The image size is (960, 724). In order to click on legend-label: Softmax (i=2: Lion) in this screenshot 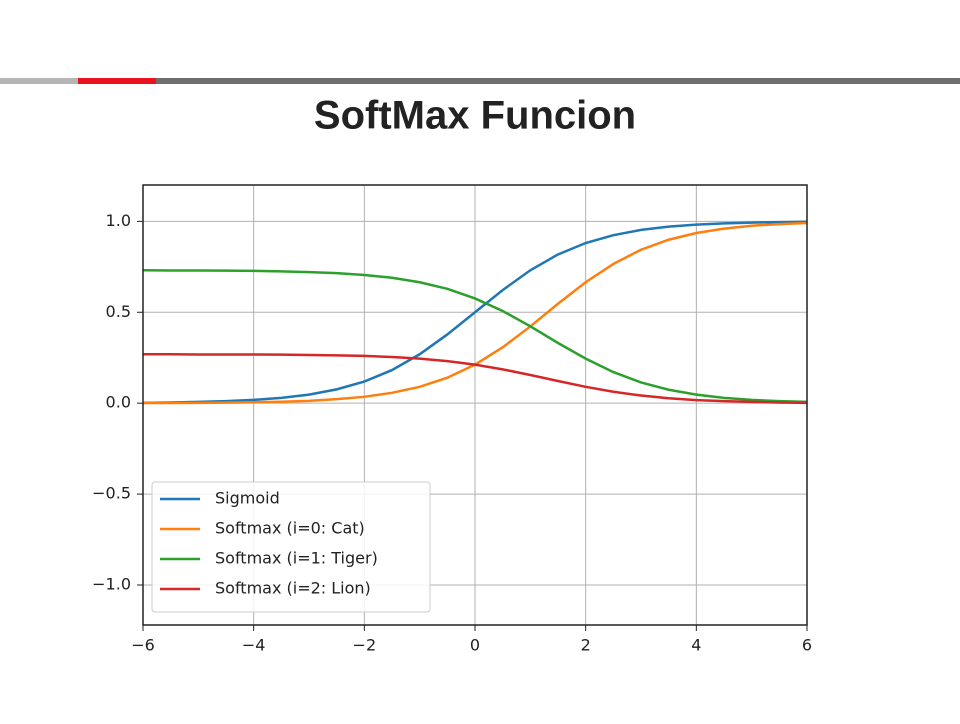, I will do `click(293, 588)`.